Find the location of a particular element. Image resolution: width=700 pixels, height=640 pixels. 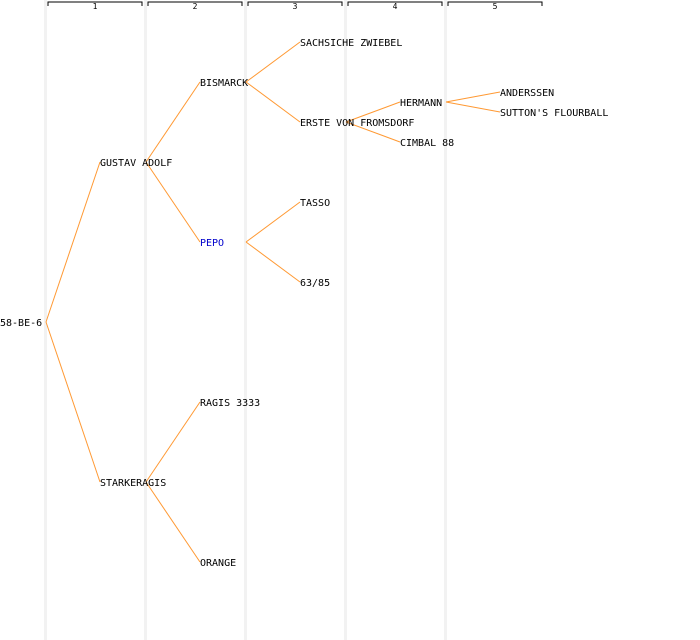

ancestor-label: 63/85 is located at coordinates (315, 283).